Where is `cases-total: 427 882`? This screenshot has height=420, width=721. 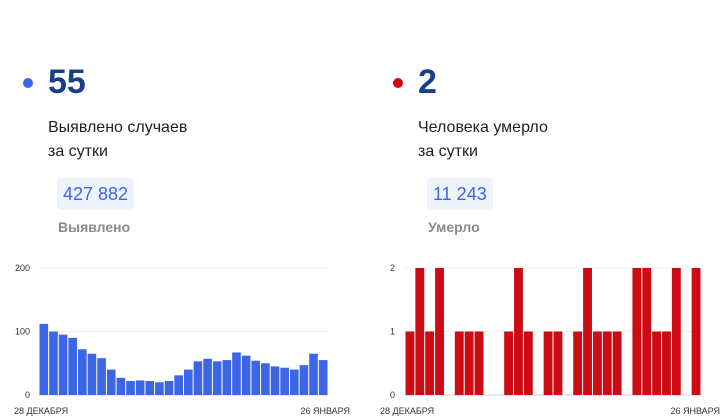
cases-total: 427 882 is located at coordinates (96, 194).